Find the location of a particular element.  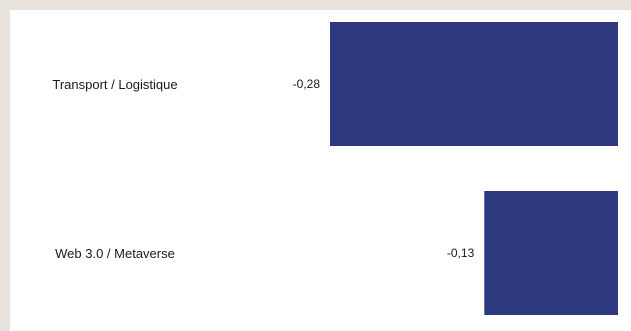

category-label-1: Web 3.0 / Metaverse is located at coordinates (115, 253).